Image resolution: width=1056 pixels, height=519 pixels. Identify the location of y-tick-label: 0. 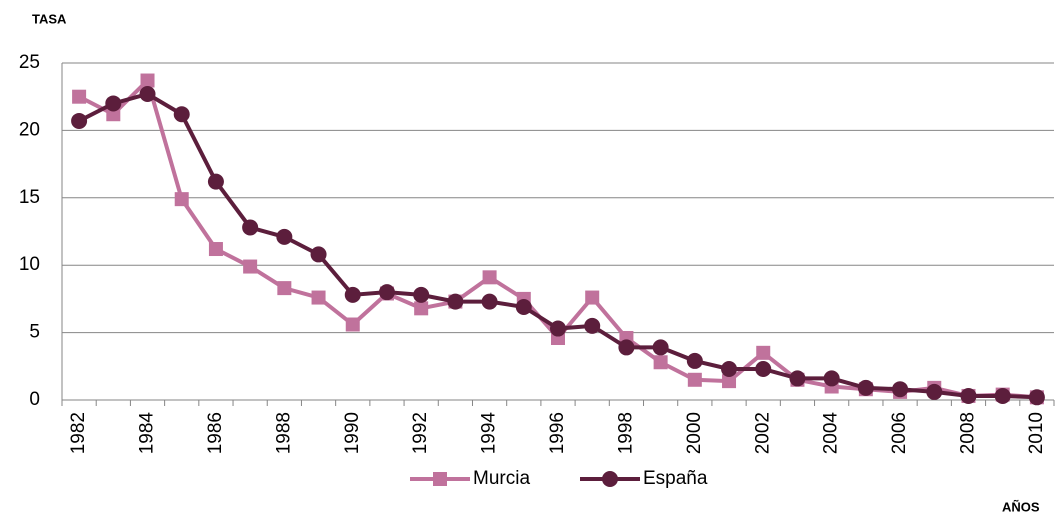
(34, 399).